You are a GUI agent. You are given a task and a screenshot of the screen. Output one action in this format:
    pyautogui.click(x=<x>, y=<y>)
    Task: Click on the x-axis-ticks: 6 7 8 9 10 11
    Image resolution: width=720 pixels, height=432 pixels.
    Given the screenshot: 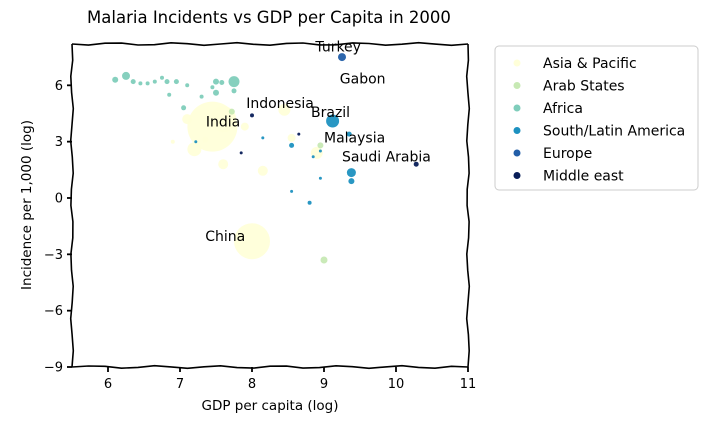 What is the action you would take?
    pyautogui.click(x=290, y=379)
    